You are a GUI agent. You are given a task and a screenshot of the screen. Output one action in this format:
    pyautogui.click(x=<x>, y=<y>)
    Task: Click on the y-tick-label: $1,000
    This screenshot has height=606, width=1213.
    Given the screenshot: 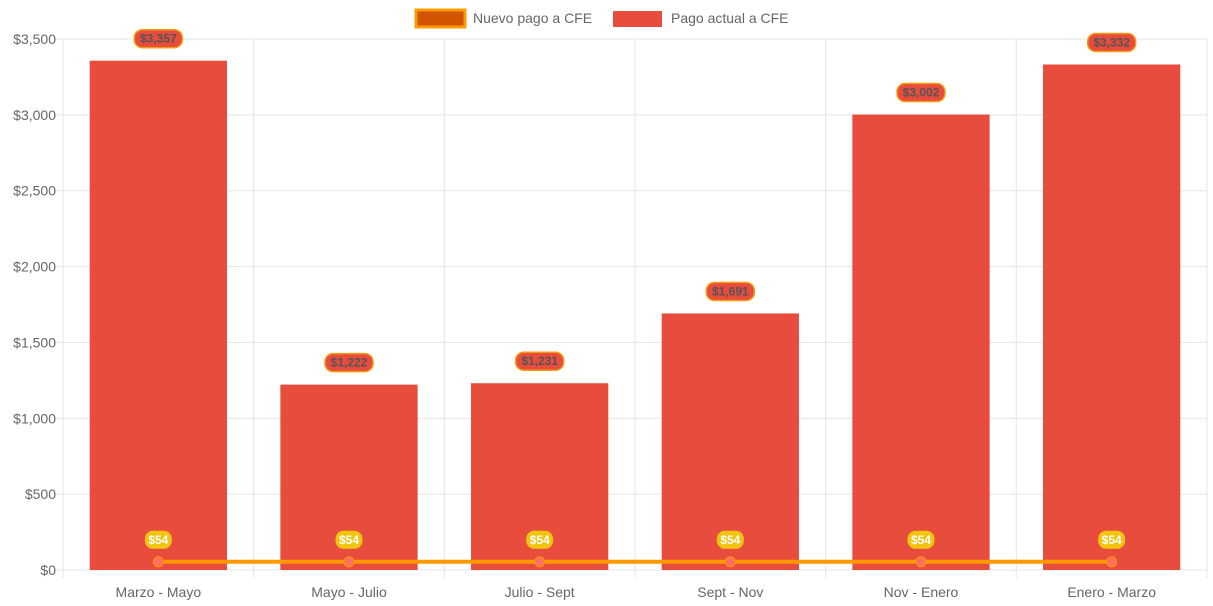 What is the action you would take?
    pyautogui.click(x=34, y=418)
    